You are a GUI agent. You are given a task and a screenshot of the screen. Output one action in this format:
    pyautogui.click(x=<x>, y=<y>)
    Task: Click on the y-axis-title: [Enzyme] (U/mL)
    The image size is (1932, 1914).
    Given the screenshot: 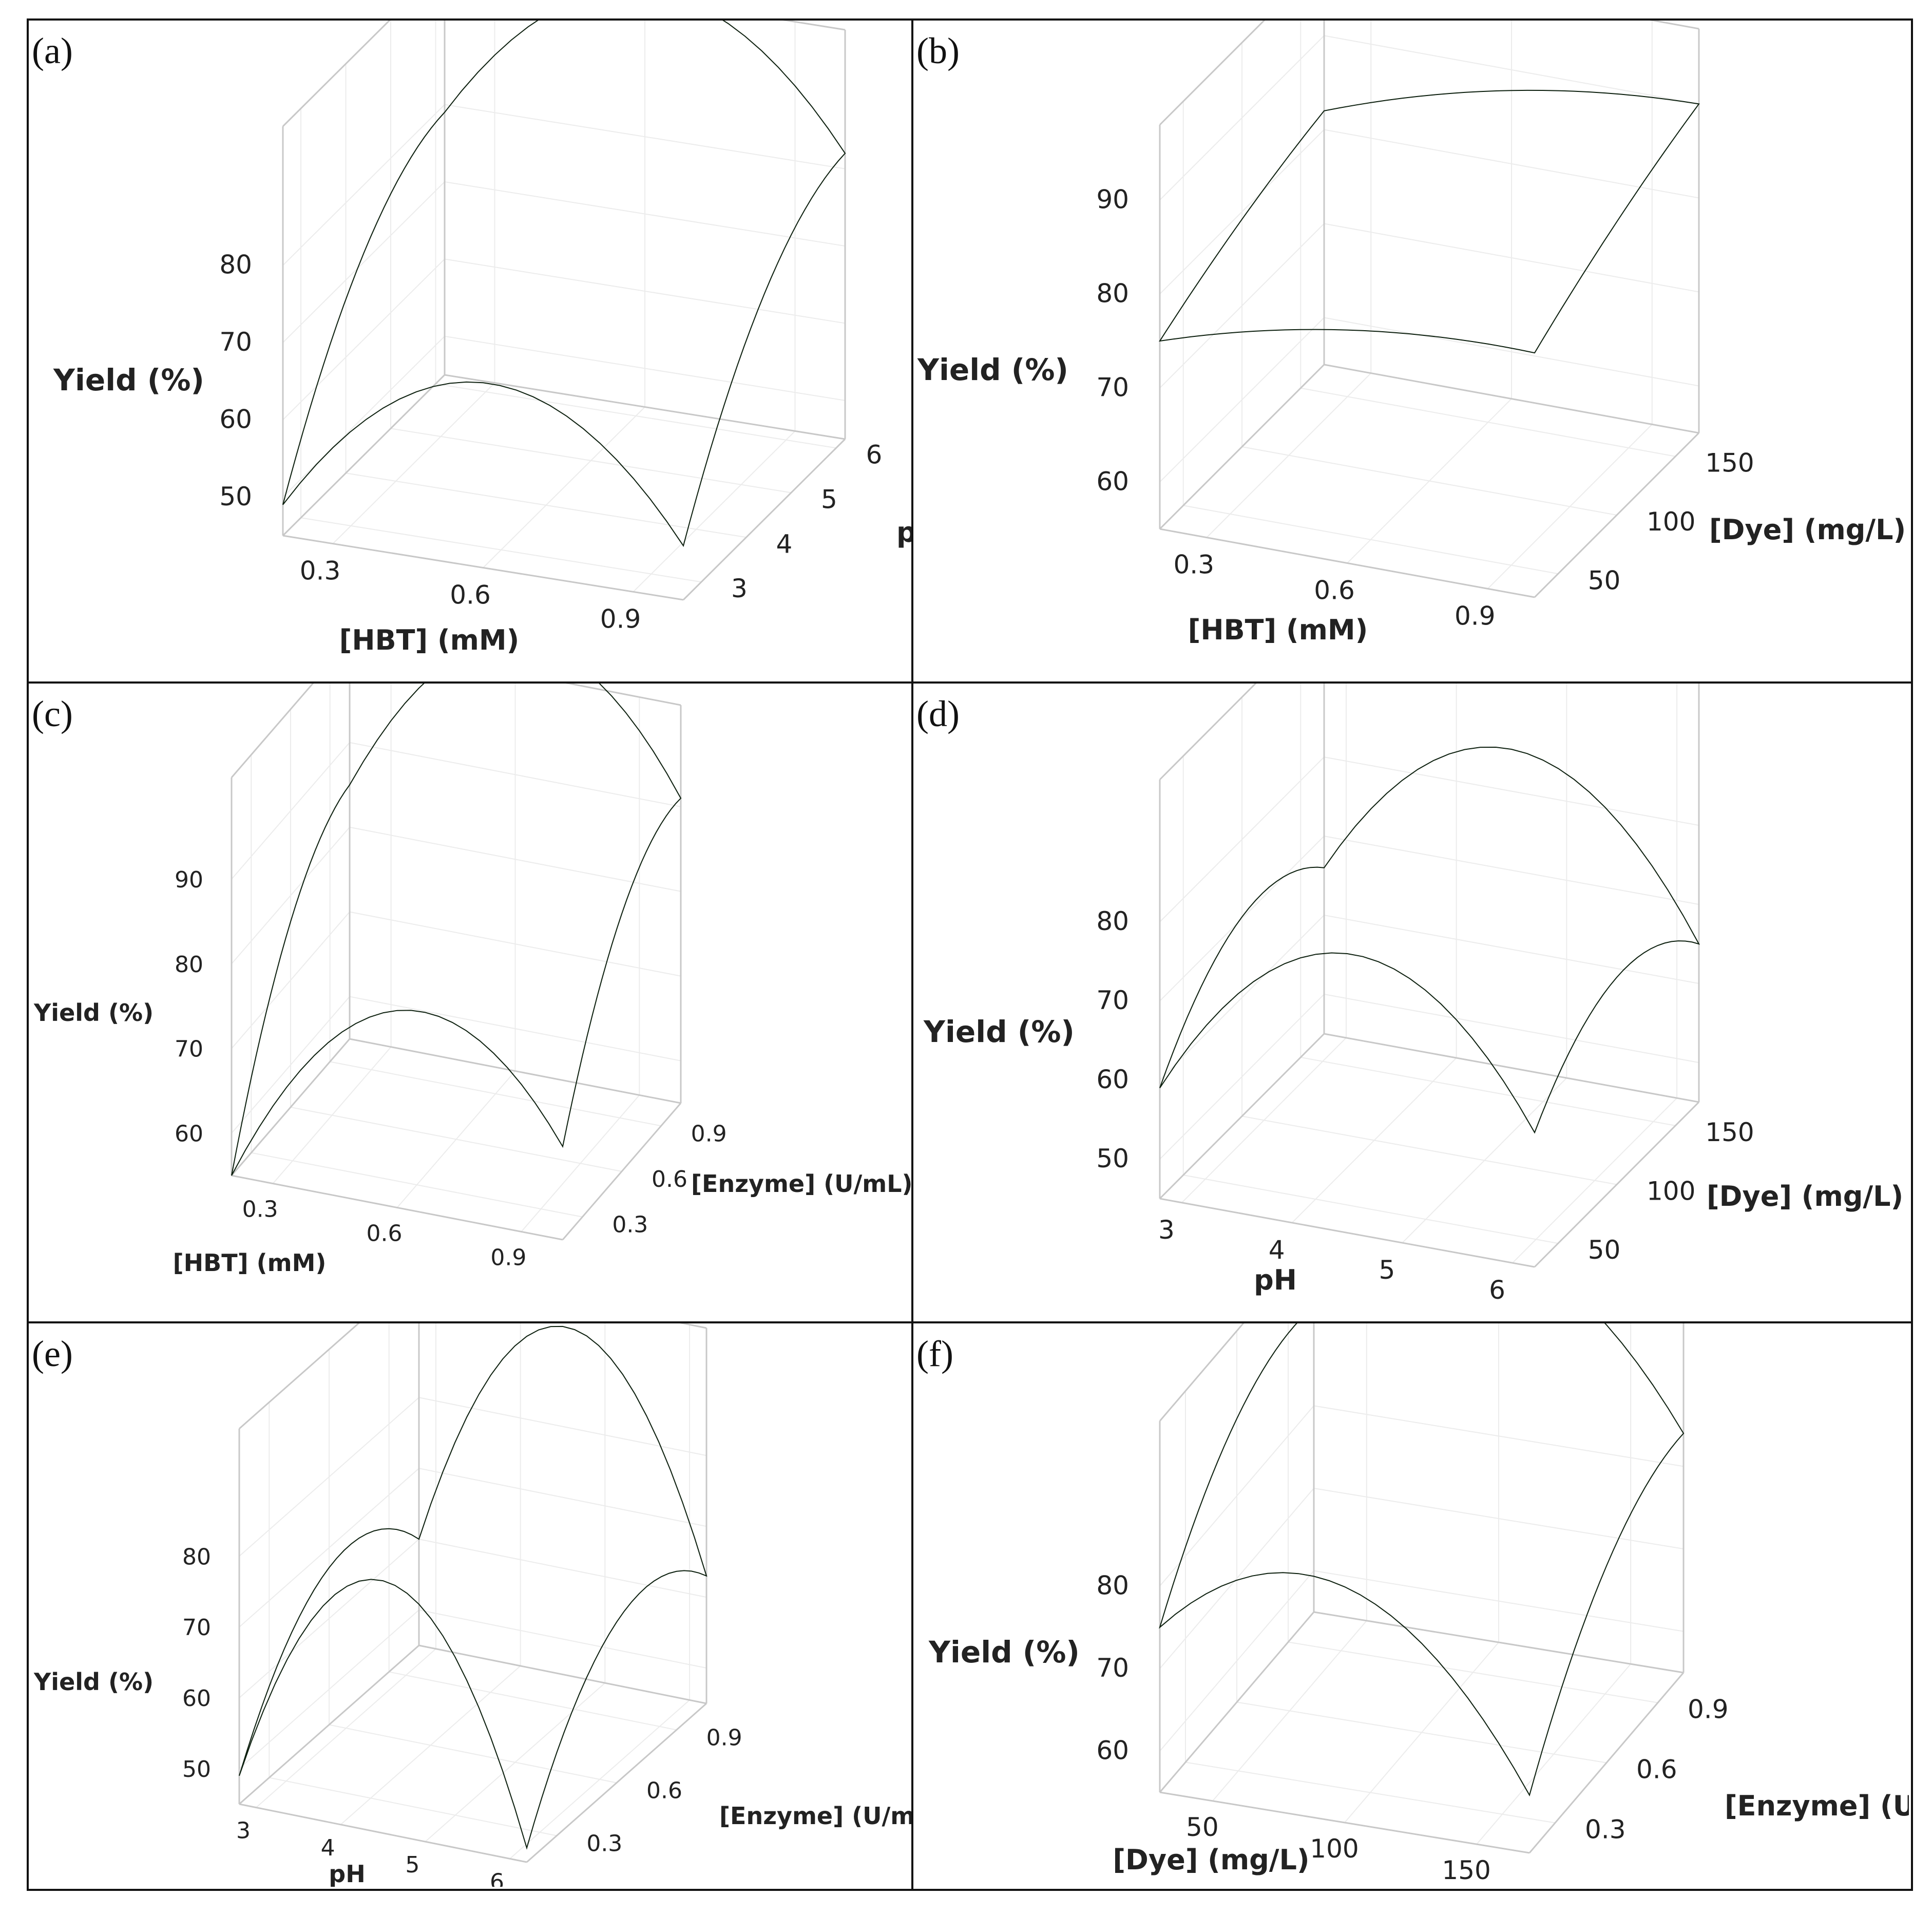 What is the action you would take?
    pyautogui.click(x=801, y=1184)
    